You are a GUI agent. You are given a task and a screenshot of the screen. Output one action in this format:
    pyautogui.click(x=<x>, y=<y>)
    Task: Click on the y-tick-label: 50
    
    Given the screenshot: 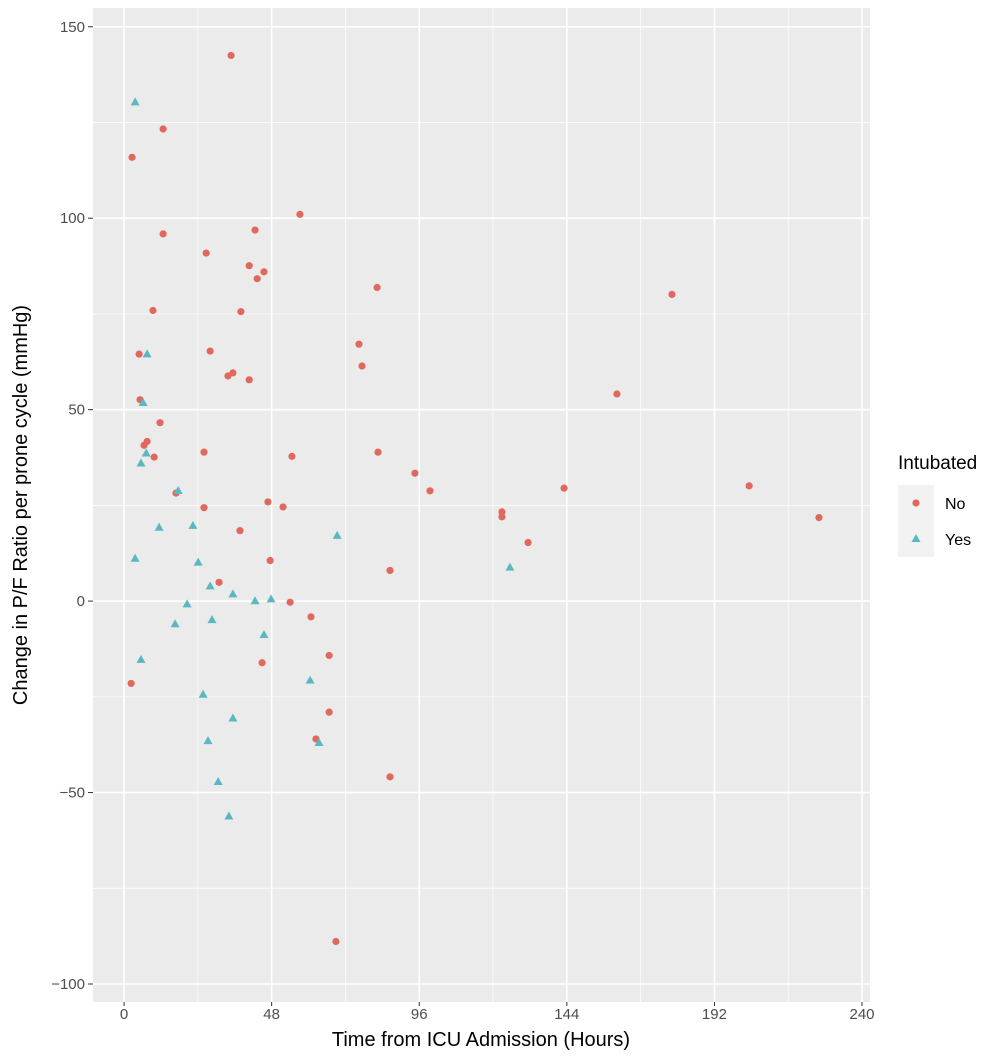 What is the action you would take?
    pyautogui.click(x=76, y=410)
    